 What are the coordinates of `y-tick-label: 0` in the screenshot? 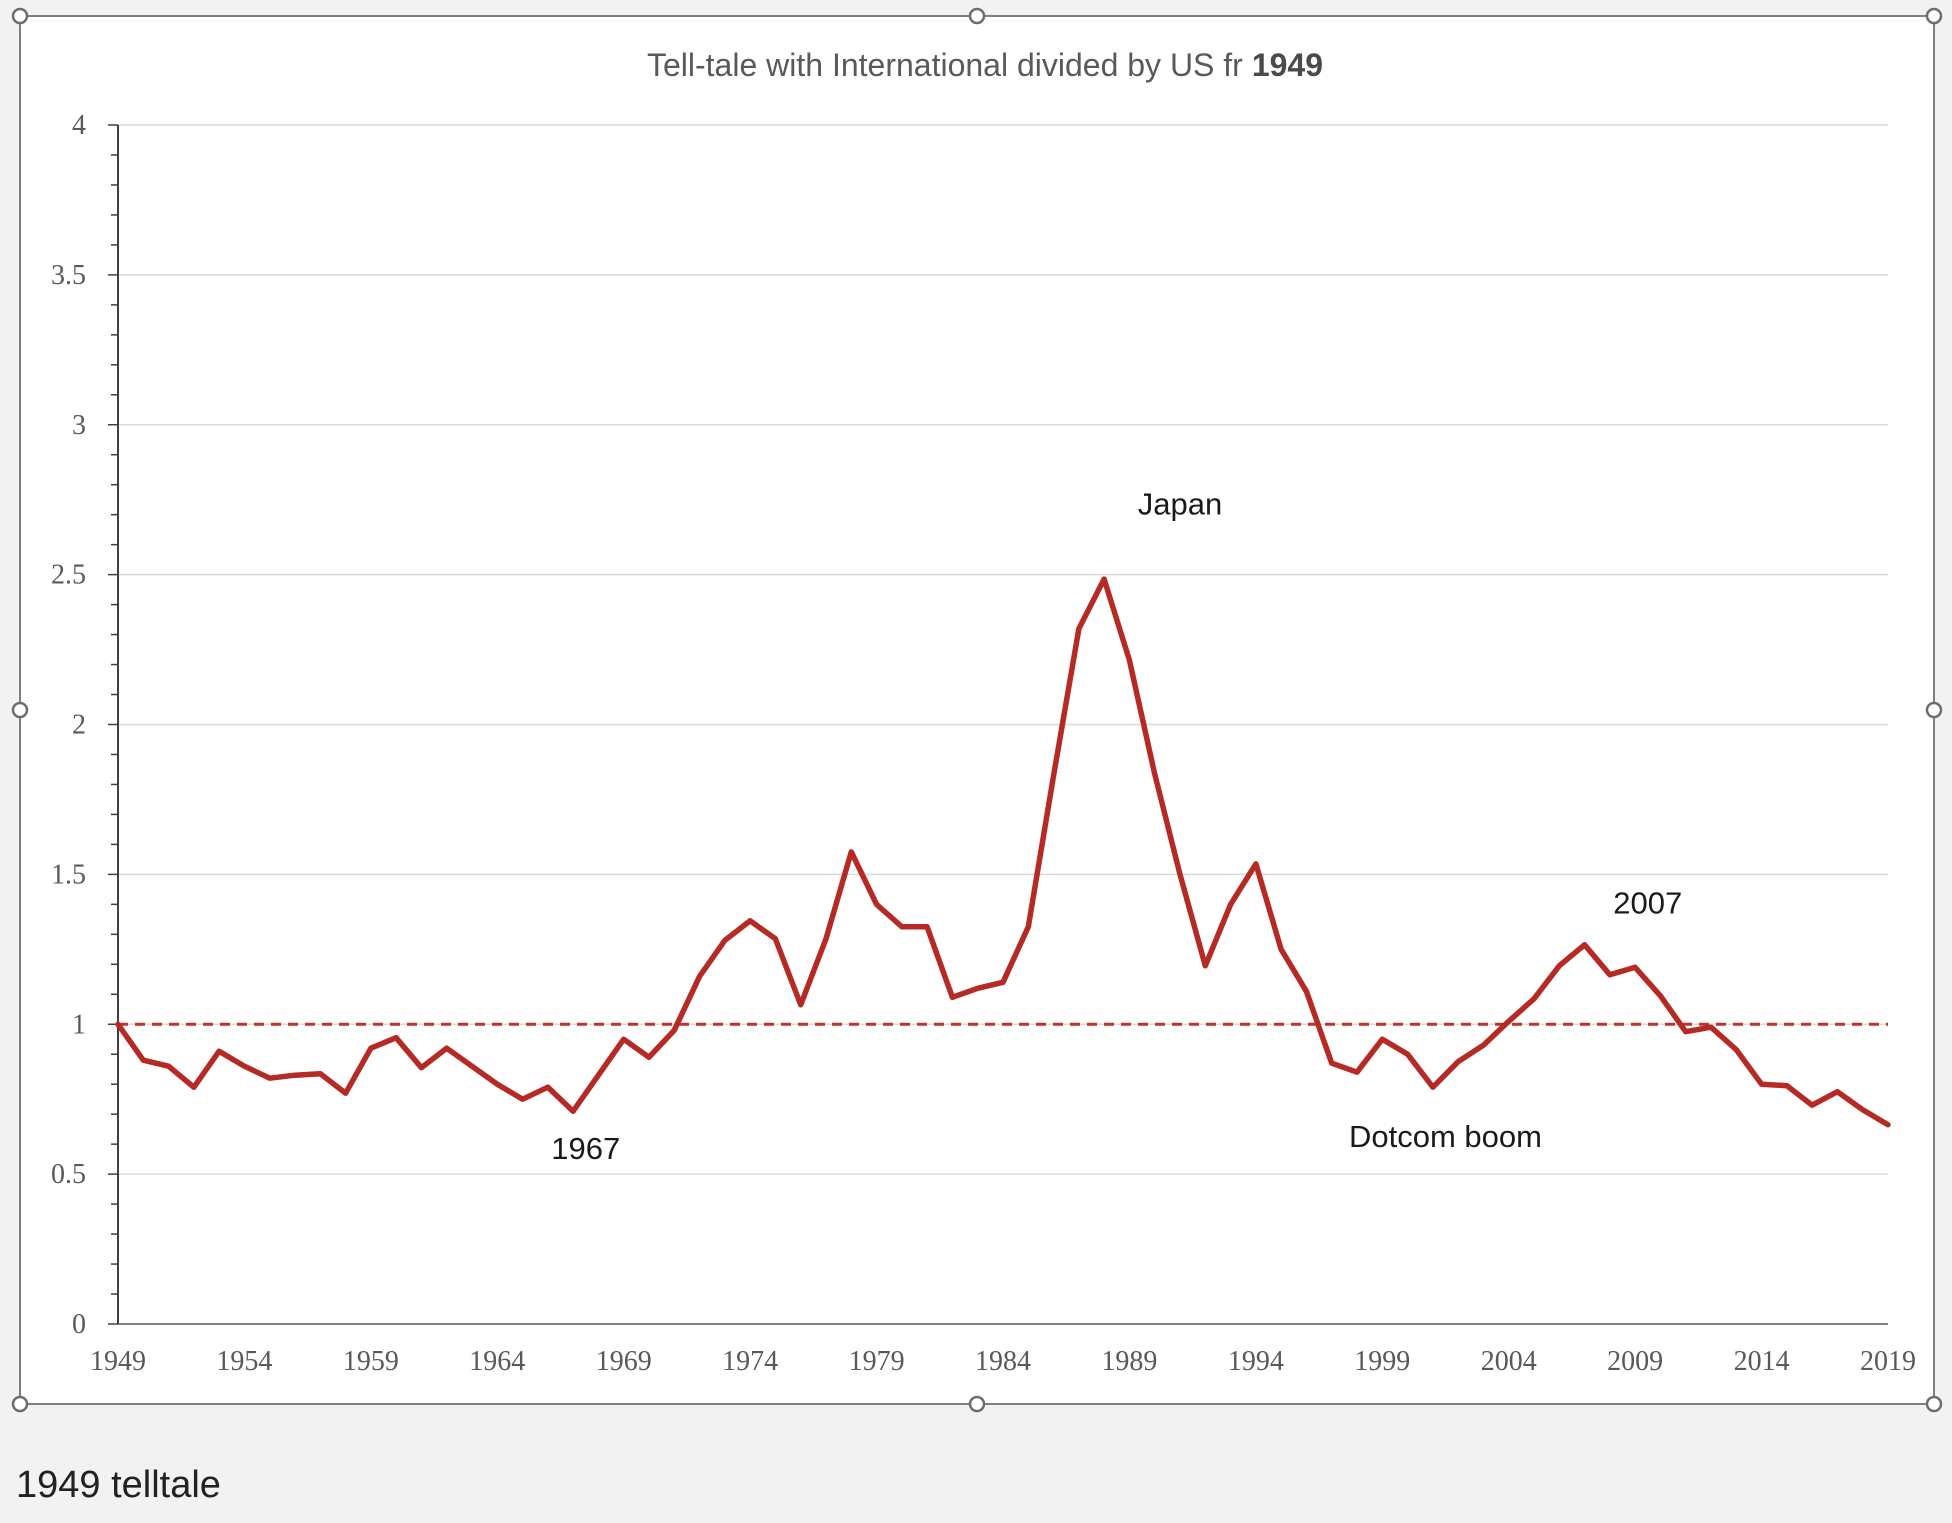 It's located at (79, 1324).